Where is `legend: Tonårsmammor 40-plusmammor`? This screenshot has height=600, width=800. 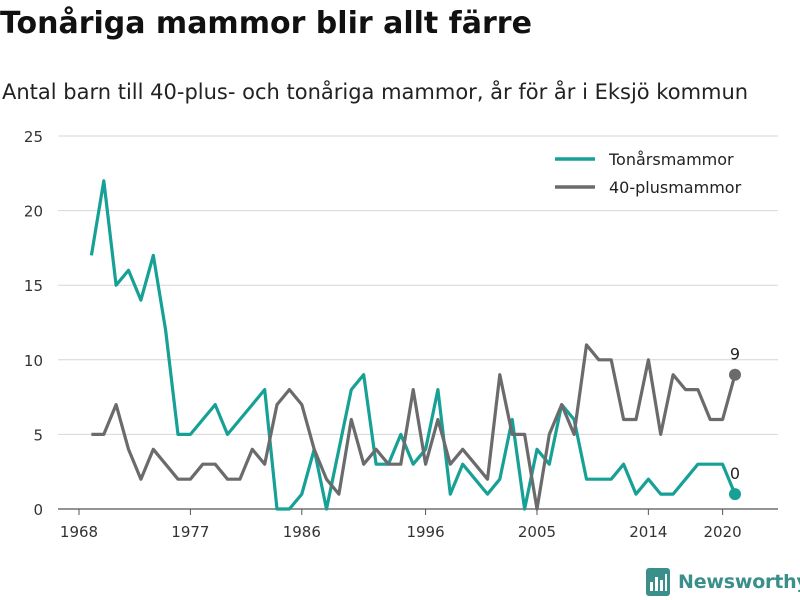 legend: Tonårsmammor 40-plusmammor is located at coordinates (648, 173).